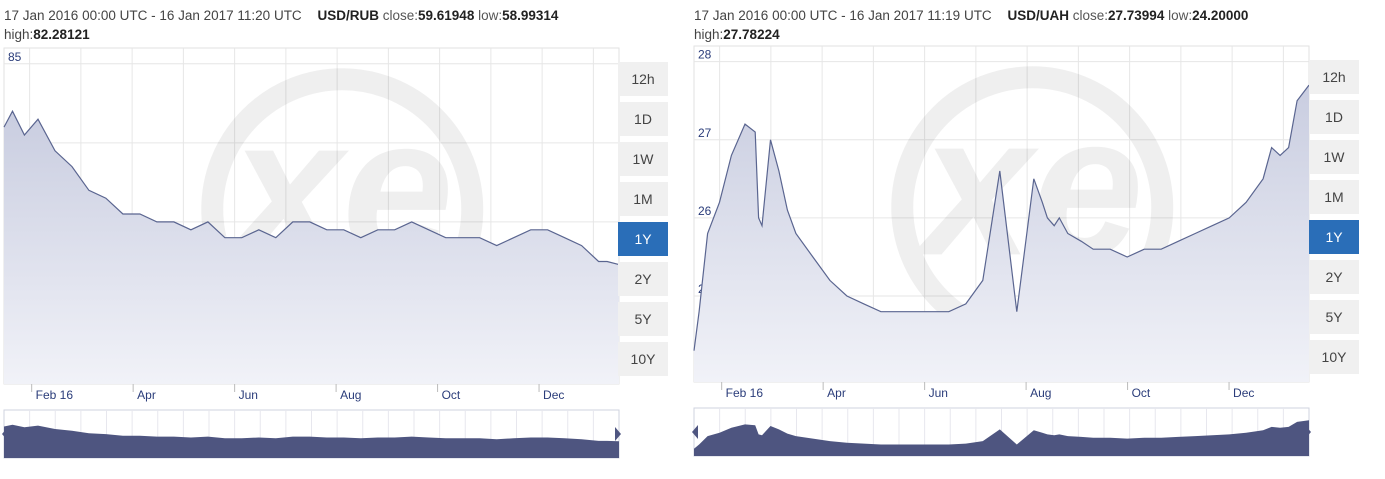  Describe the element at coordinates (1136, 15) in the screenshot. I see `close-value: 27.73994` at that location.